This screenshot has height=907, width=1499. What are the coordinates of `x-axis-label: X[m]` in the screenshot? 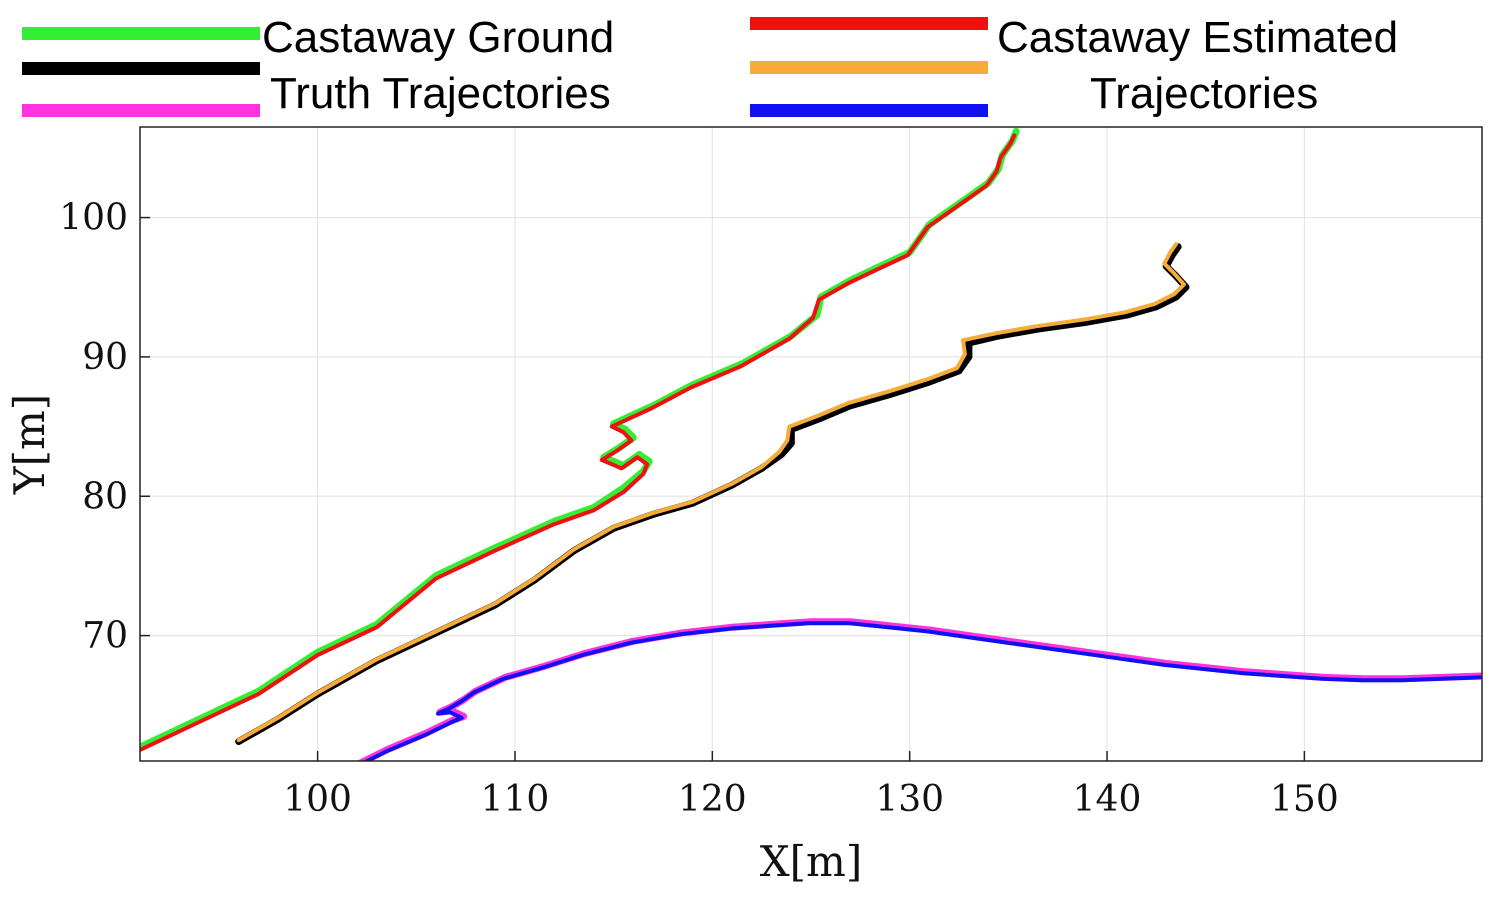 It's located at (811, 861).